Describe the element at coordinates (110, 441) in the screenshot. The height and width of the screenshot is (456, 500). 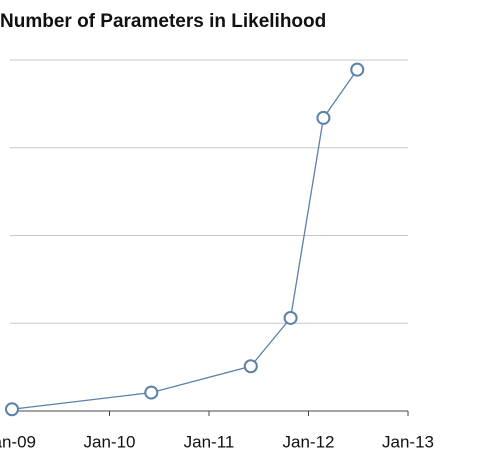
I see `x-tick-label: Jan-10` at that location.